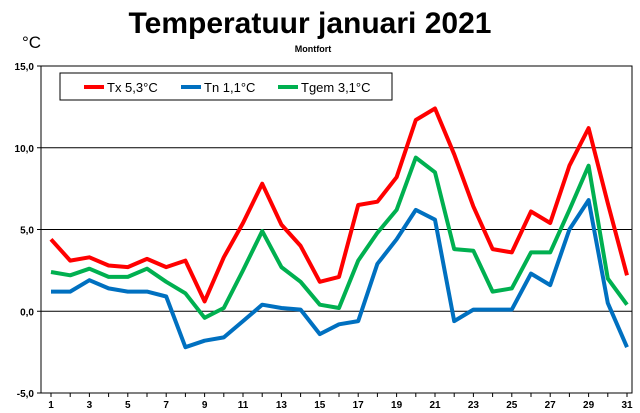 This screenshot has width=640, height=413. I want to click on x-tick-label: 11, so click(243, 405).